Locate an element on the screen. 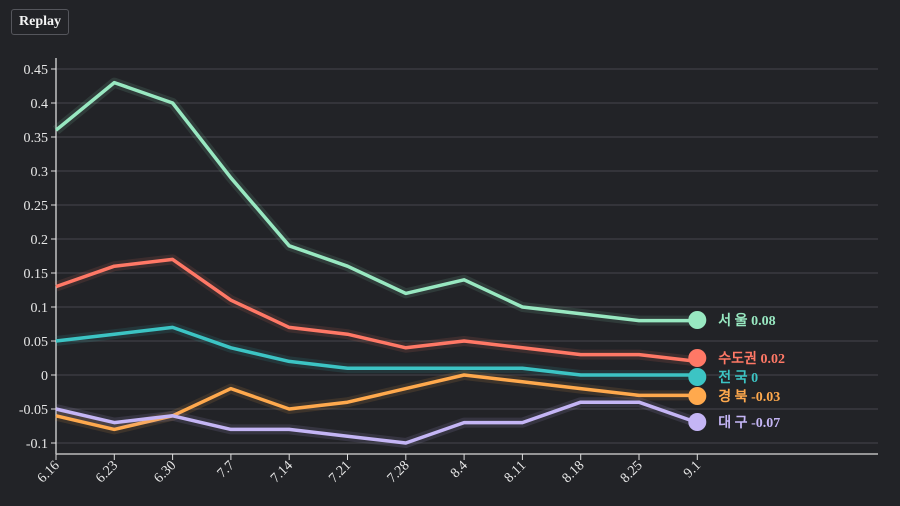  x-tick-label: 6.16 is located at coordinates (49, 472).